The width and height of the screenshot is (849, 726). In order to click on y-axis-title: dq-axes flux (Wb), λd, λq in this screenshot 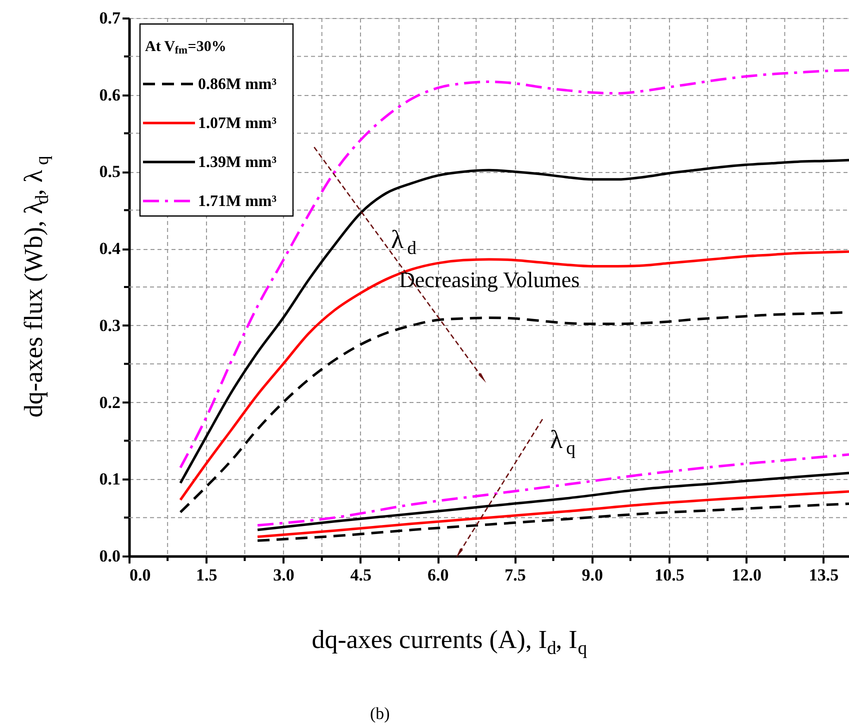, I will do `click(36, 286)`.